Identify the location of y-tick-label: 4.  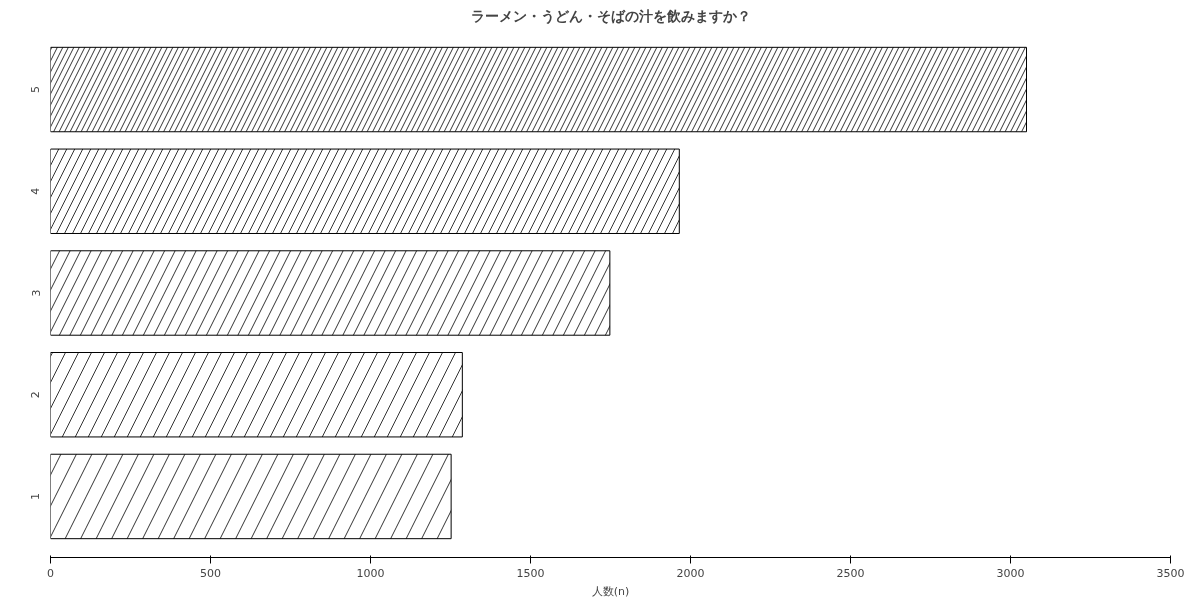
(36, 191).